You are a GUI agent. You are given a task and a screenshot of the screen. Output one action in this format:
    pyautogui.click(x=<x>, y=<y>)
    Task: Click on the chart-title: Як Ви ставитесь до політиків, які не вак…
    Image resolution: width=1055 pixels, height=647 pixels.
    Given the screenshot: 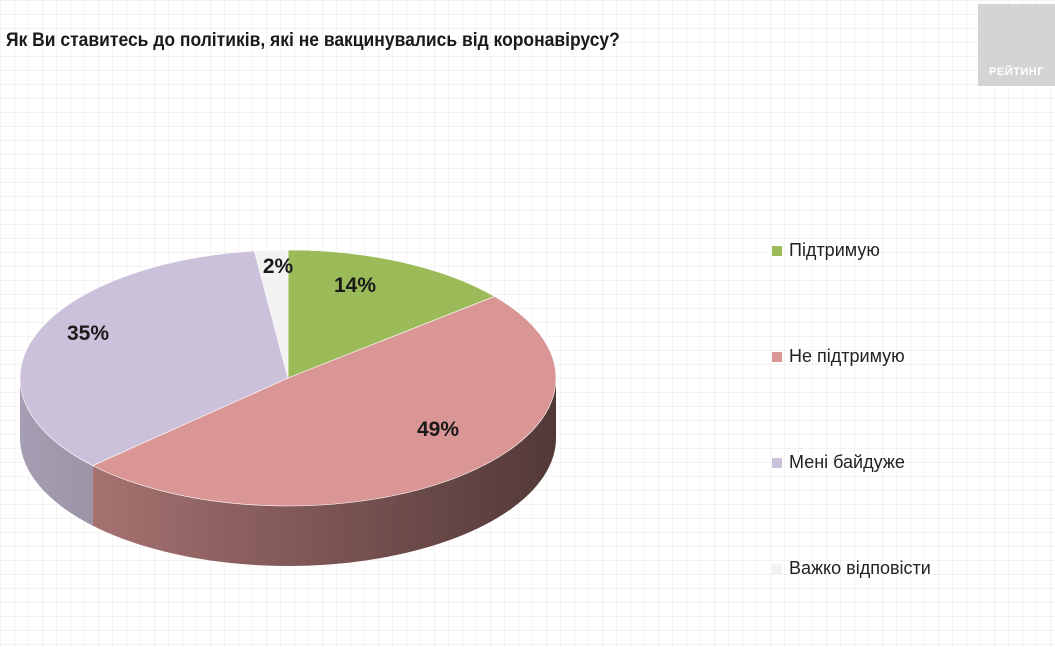 What is the action you would take?
    pyautogui.click(x=313, y=40)
    